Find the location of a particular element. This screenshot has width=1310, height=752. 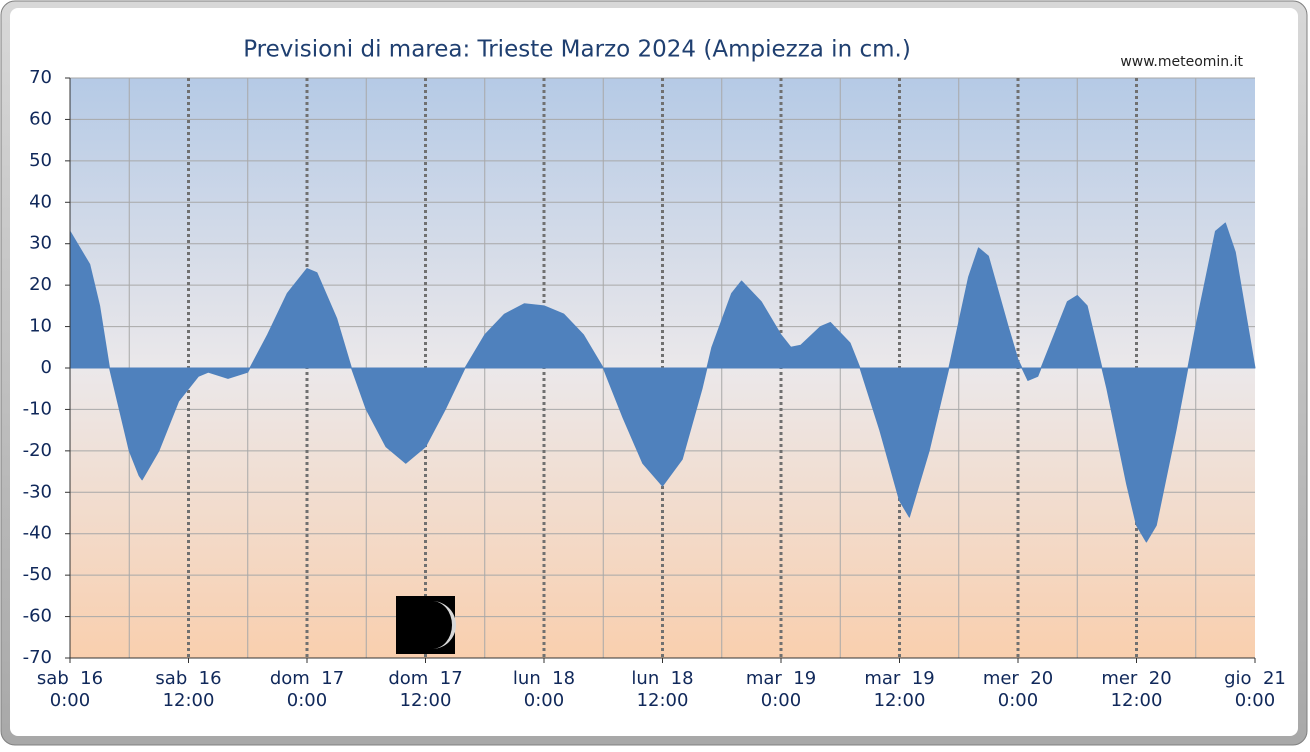

y-tick-label: 10 is located at coordinates (40, 326).